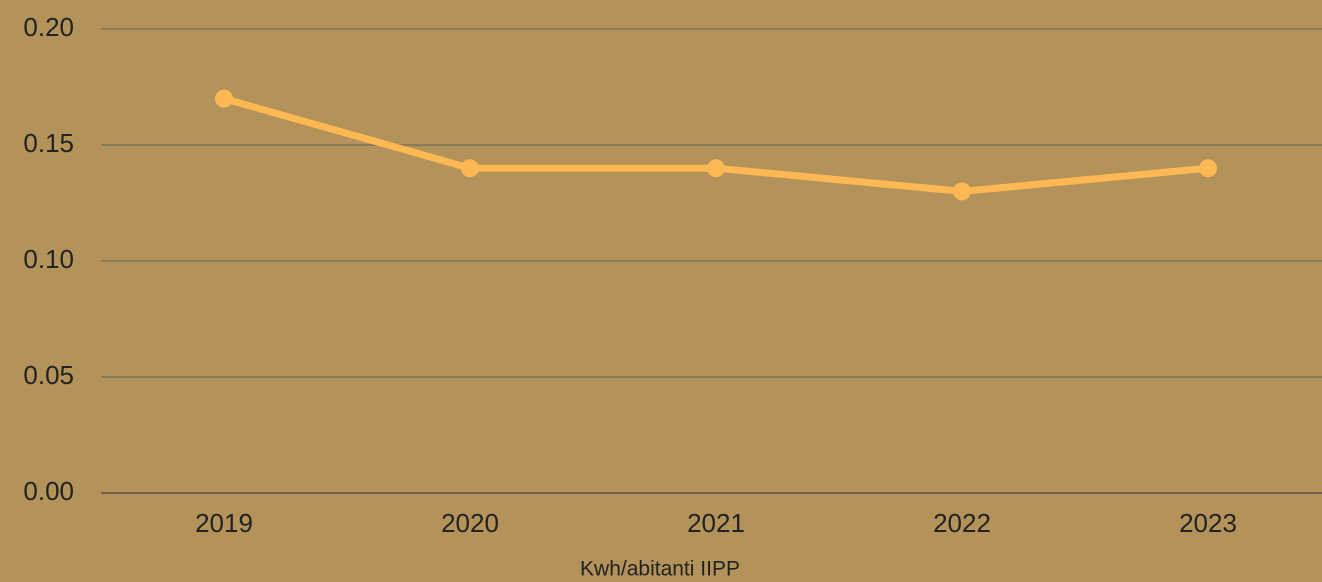 This screenshot has width=1322, height=582. Describe the element at coordinates (48, 491) in the screenshot. I see `y-tick-label: 0.00` at that location.